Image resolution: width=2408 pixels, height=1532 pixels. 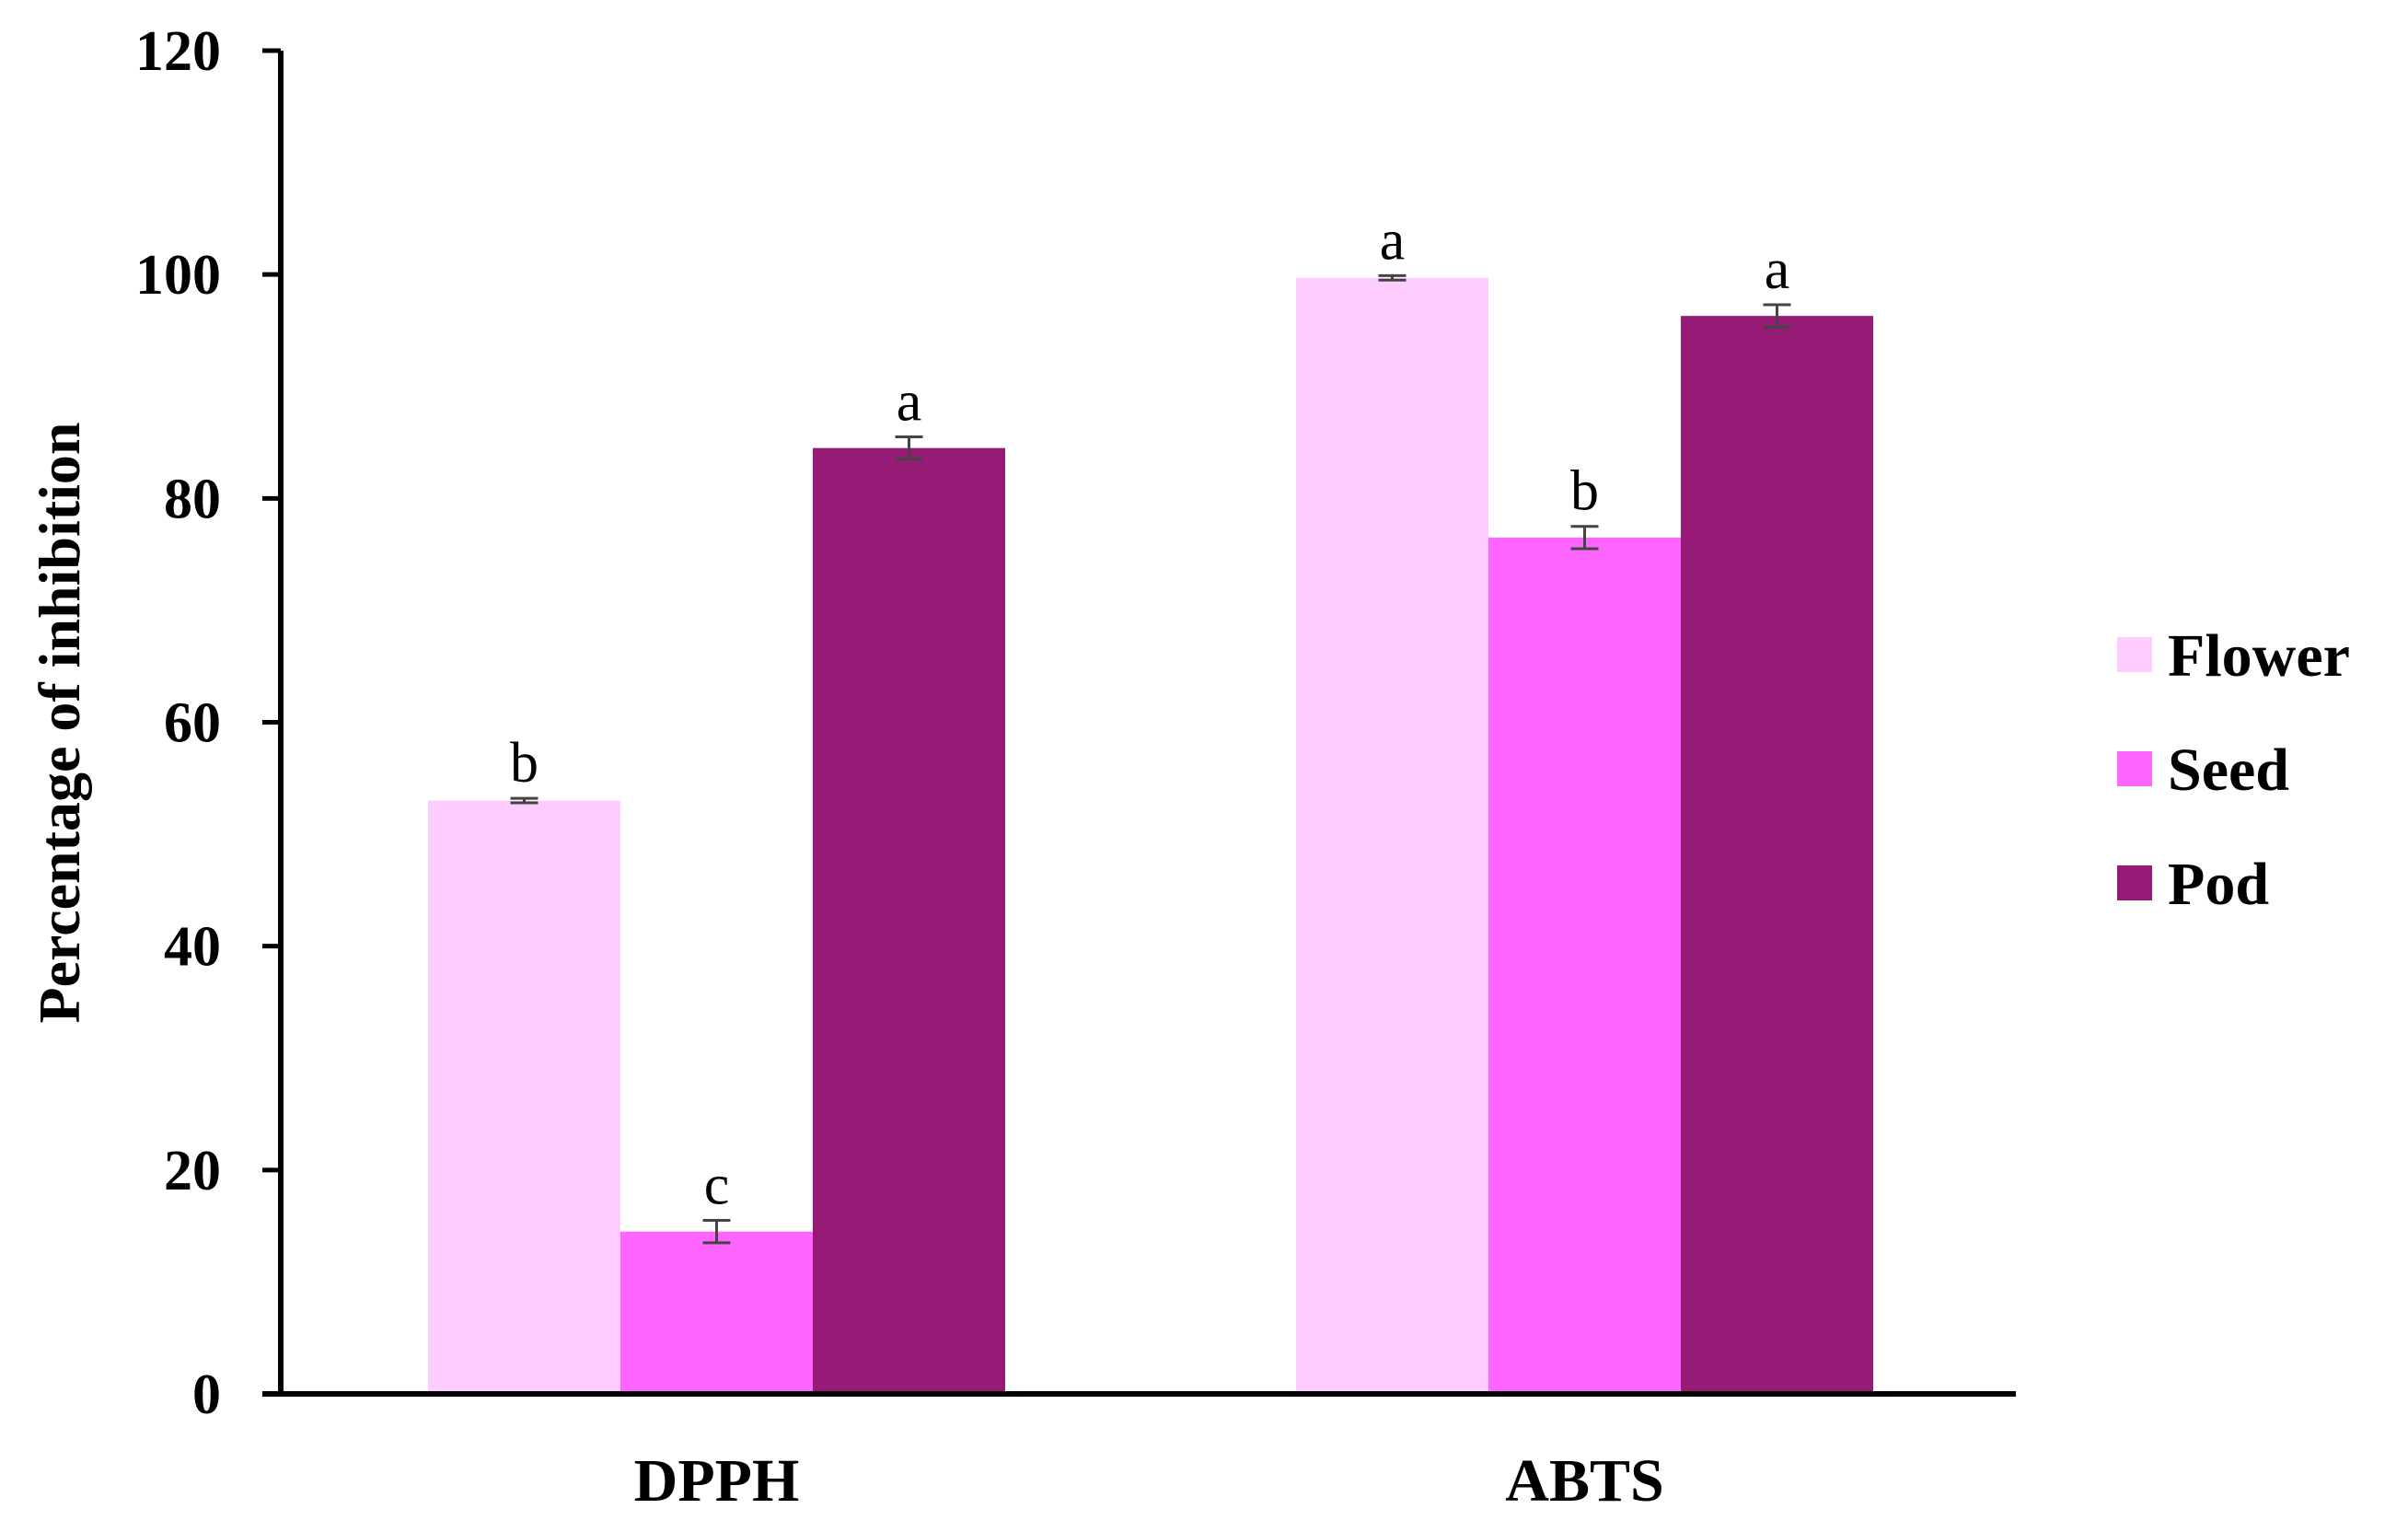 What do you see at coordinates (909, 920) in the screenshot?
I see `bar-pod-dpph` at bounding box center [909, 920].